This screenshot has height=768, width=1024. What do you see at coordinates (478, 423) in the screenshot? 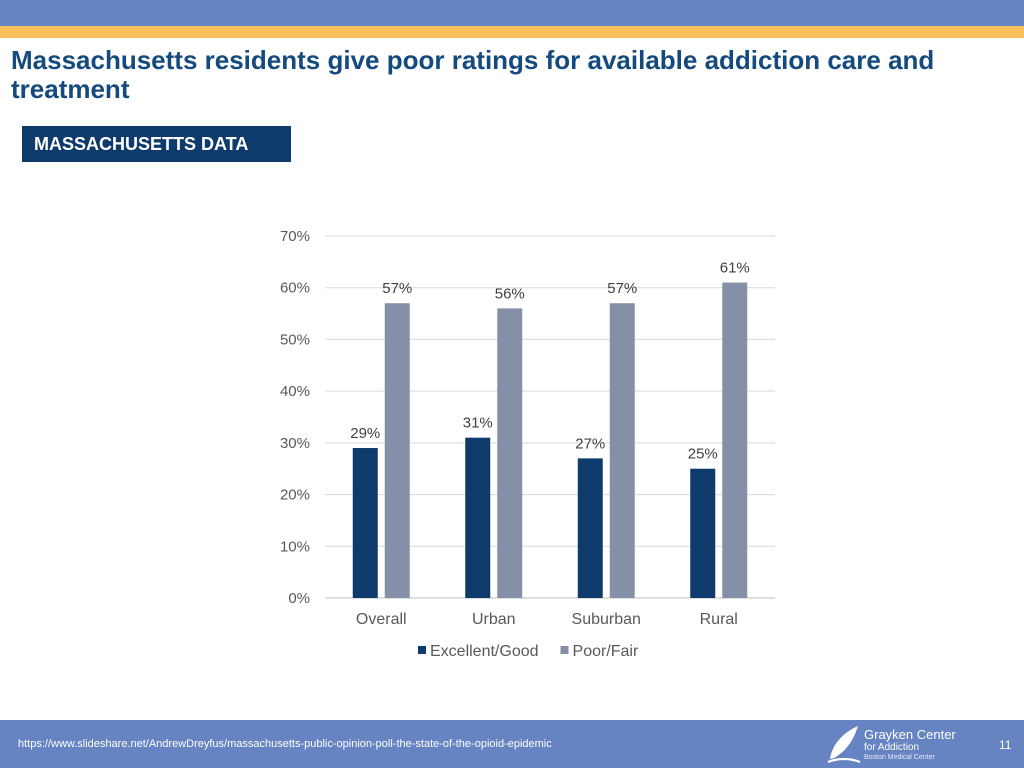
I see `data-label: 31%` at bounding box center [478, 423].